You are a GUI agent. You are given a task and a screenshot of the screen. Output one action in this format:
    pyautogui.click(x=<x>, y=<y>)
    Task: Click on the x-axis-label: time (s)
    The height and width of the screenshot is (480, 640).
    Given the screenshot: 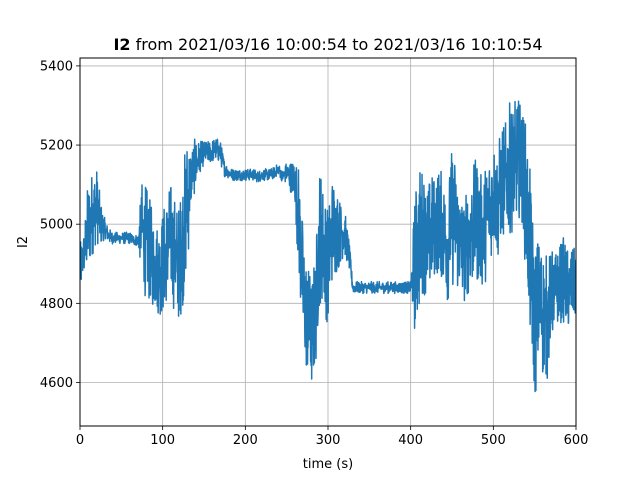 What is the action you would take?
    pyautogui.click(x=328, y=464)
    